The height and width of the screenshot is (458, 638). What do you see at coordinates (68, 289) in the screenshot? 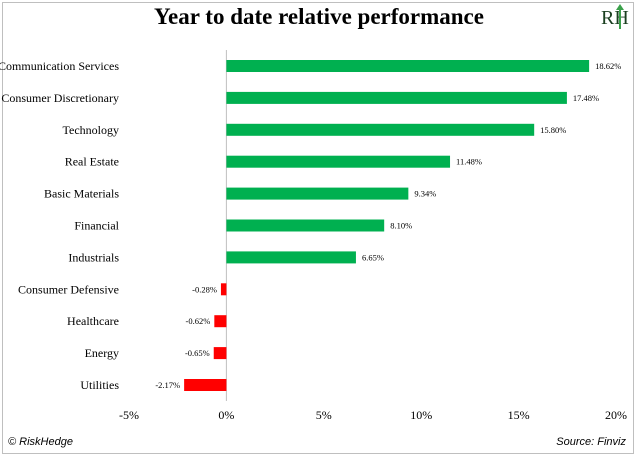
I see `category-label: Consumer Defensive` at bounding box center [68, 289].